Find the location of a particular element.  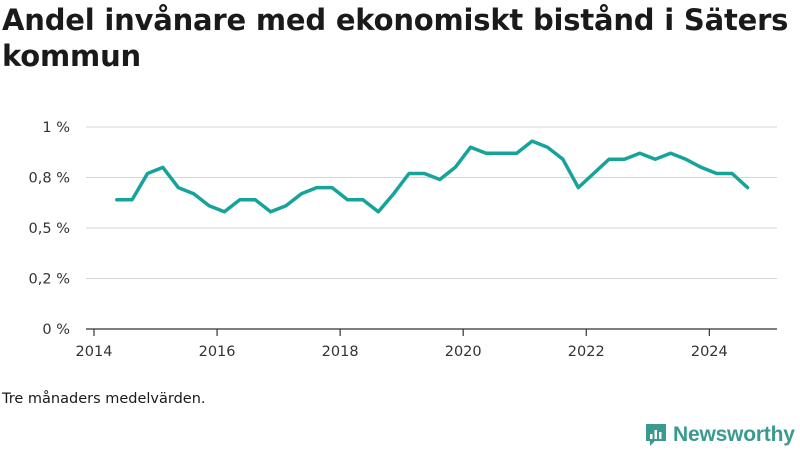

x-axis: 2014 2016 2018 2020 2022 2024 is located at coordinates (426, 344).